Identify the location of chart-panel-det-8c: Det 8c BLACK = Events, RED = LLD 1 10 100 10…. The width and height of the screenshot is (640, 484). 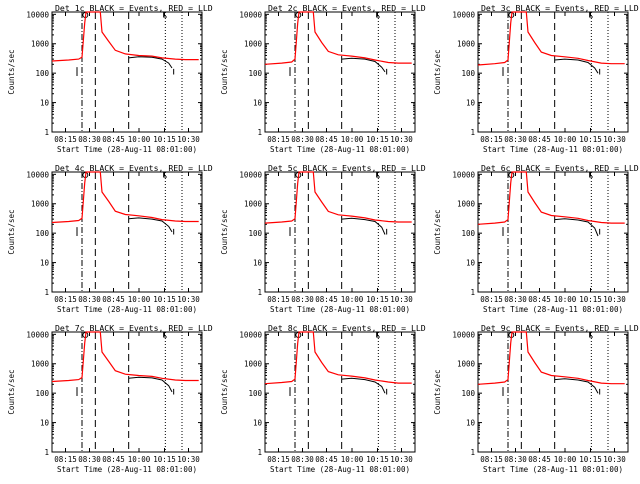
(323, 398).